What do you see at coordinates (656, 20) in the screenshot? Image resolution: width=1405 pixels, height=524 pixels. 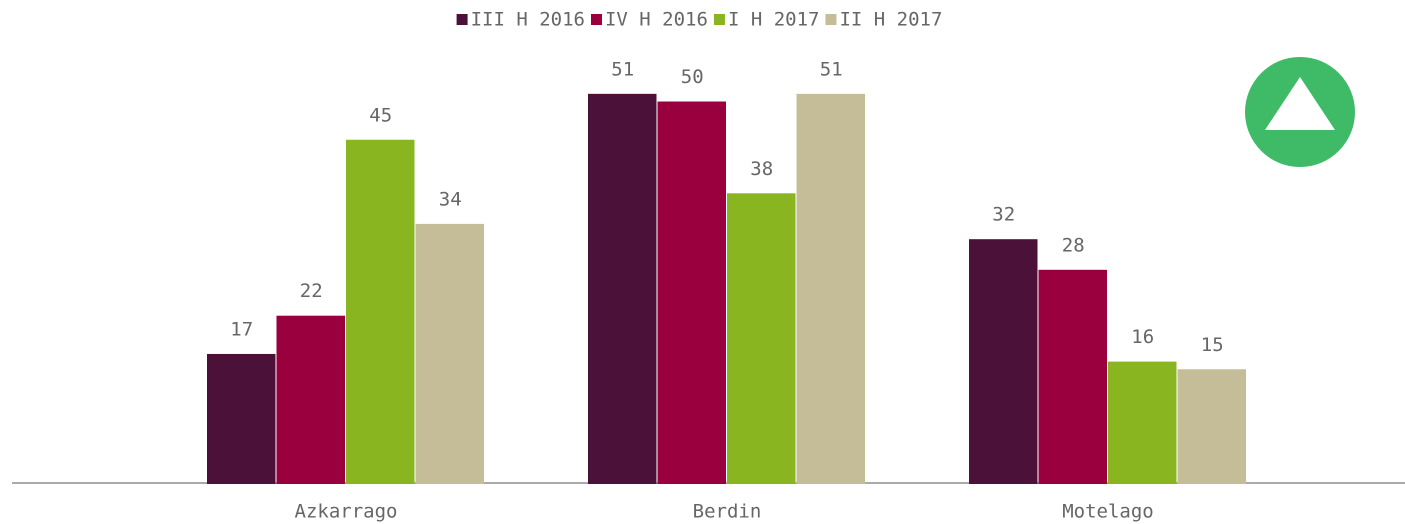 I see `legend-label: IV H 2016` at bounding box center [656, 20].